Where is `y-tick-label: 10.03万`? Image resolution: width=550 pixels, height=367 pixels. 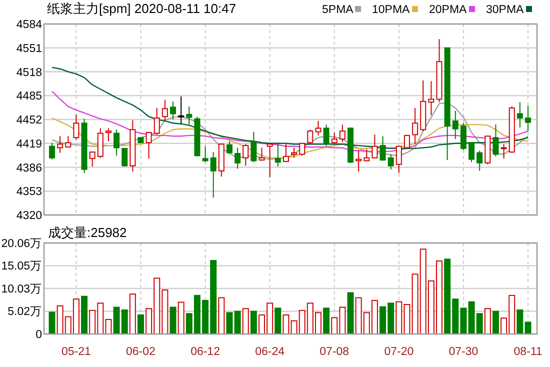
y-tick-label: 10.03万 is located at coordinates (21, 289).